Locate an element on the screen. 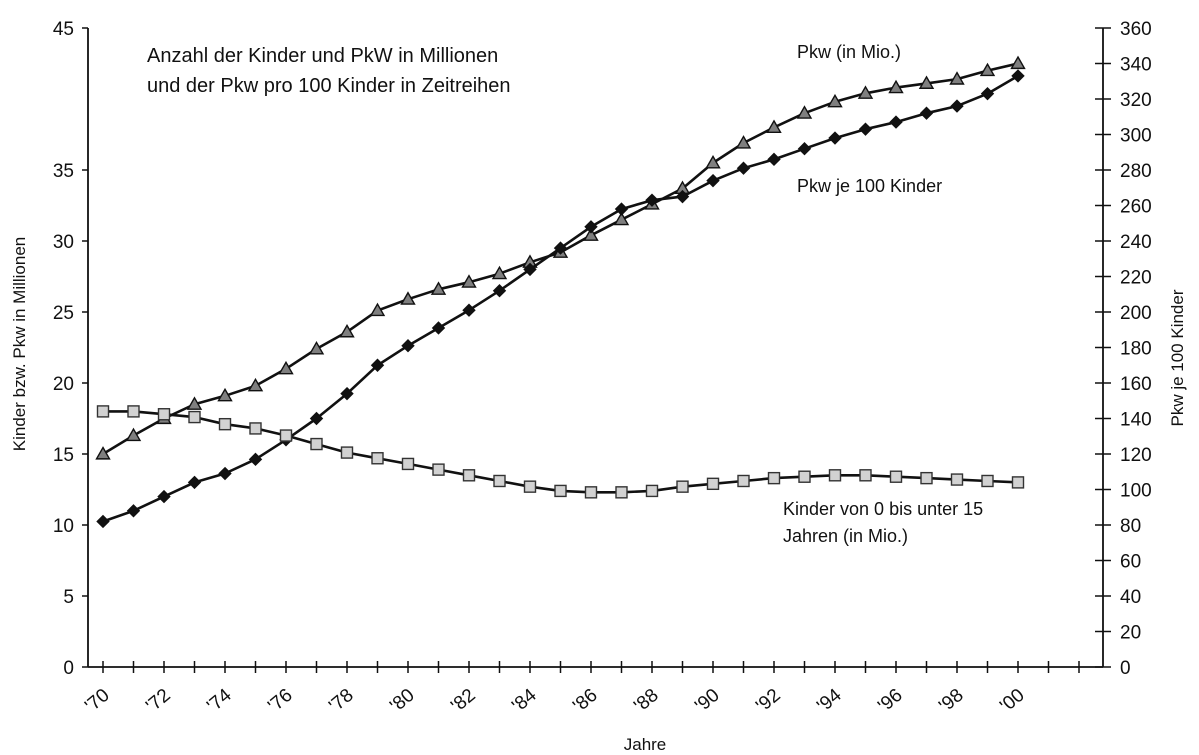 The image size is (1199, 755). x-tick-label: '90 is located at coordinates (707, 701).